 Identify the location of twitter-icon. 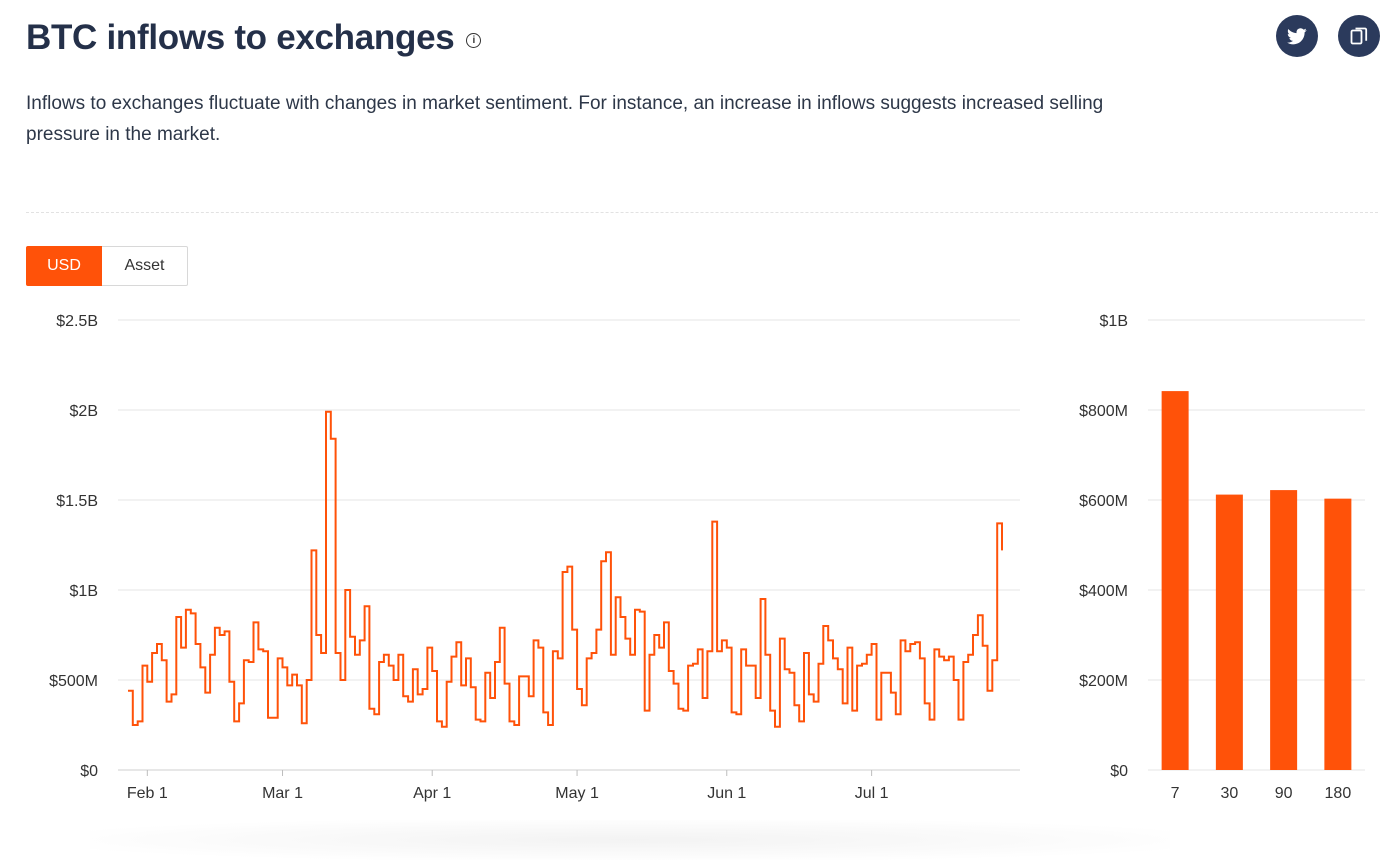
(1297, 35).